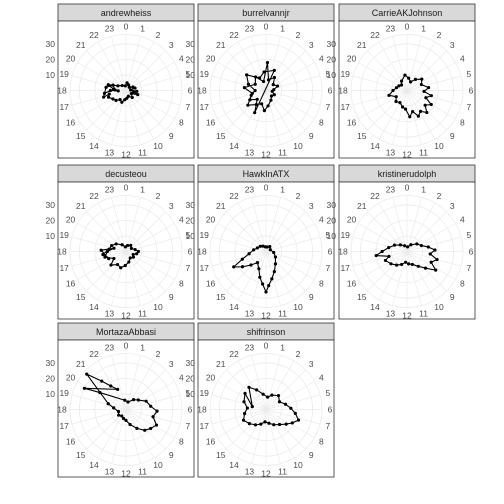 The width and height of the screenshot is (504, 504). I want to click on hour-tick-label: 5, so click(327, 235).